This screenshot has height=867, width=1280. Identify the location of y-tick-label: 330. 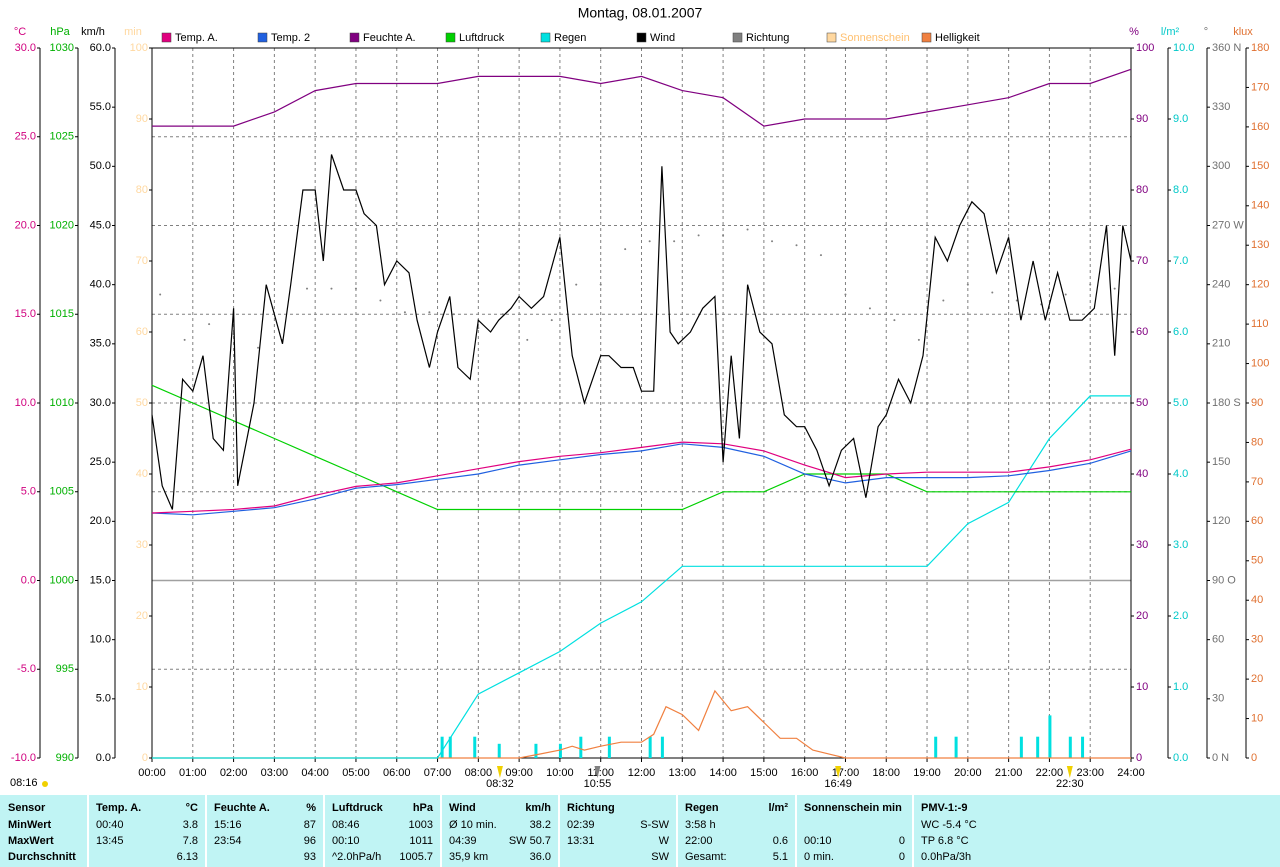
(1221, 107).